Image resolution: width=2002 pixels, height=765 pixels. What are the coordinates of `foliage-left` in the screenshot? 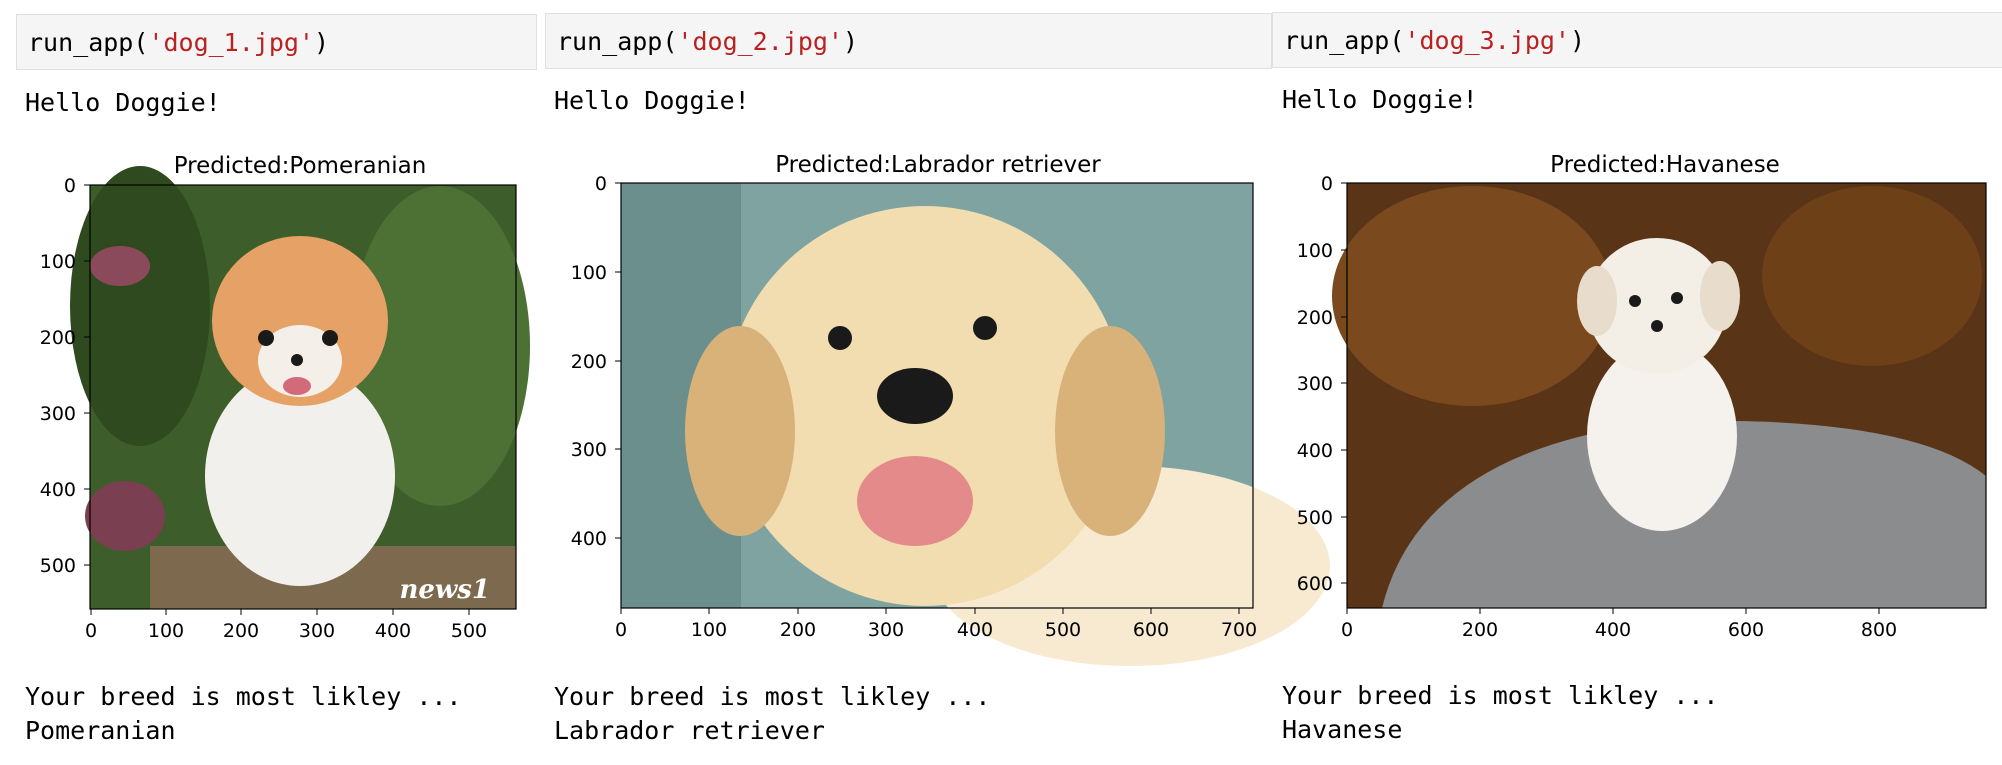 It's located at (140, 306).